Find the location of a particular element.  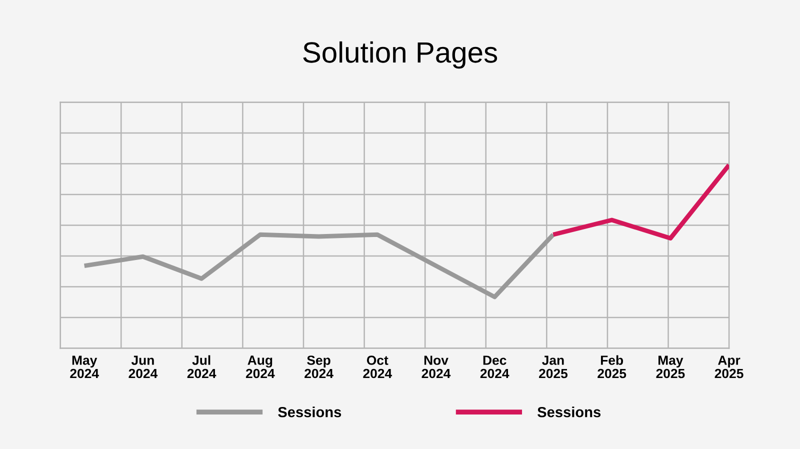

x-tick-label: Nov 2024 is located at coordinates (436, 367).